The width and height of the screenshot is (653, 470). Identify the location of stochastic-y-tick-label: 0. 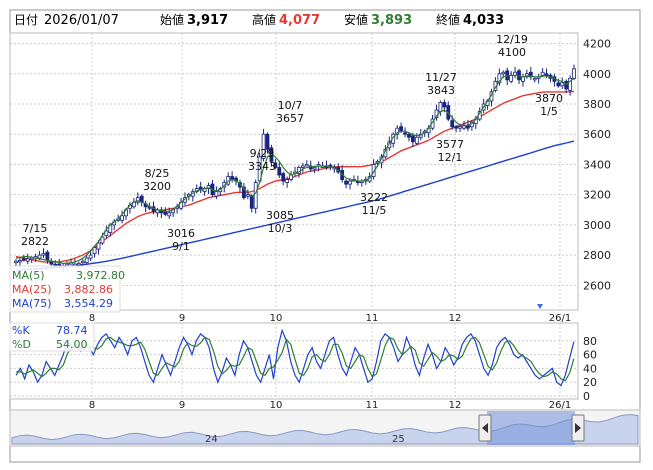
(586, 396).